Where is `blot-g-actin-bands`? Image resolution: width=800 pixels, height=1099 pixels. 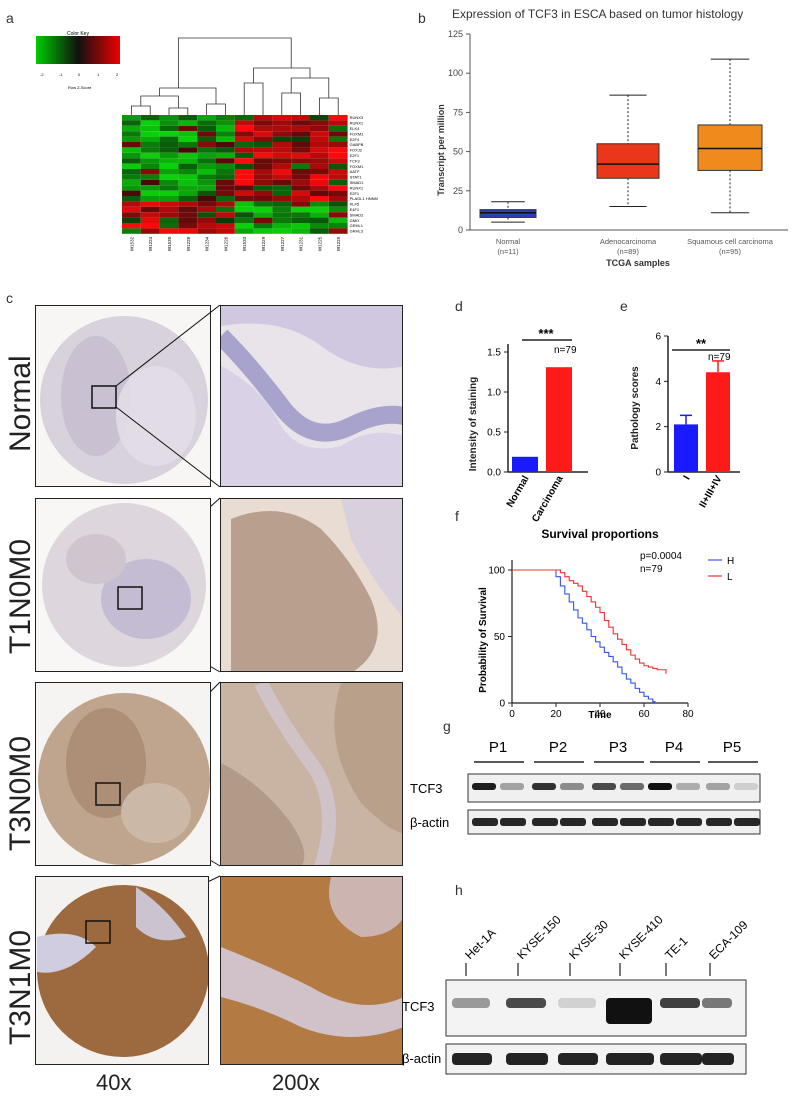
blot-g-actin-bands is located at coordinates (616, 822).